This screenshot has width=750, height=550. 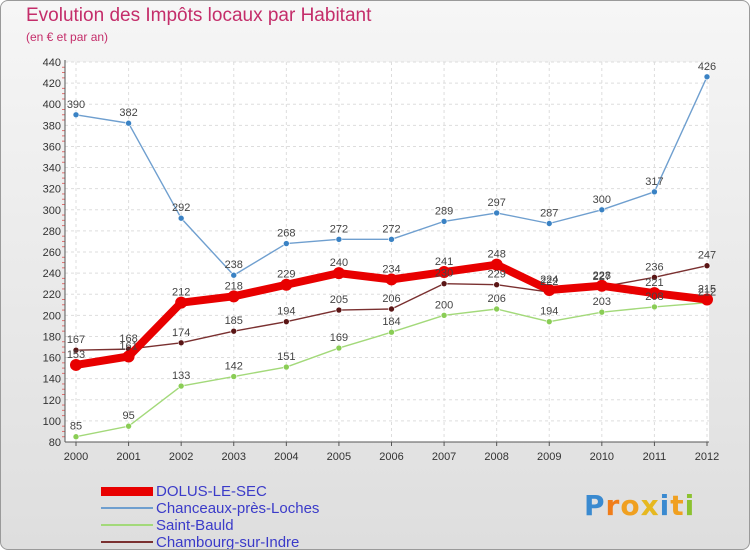 I want to click on x-tick-label: 2002, so click(x=181, y=457).